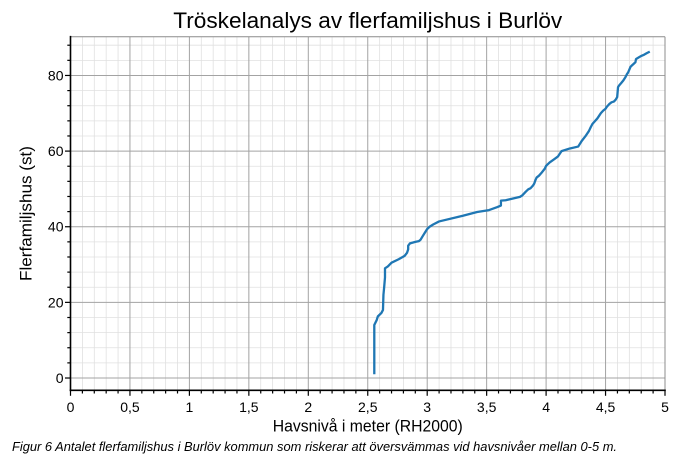 The height and width of the screenshot is (464, 700). What do you see at coordinates (190, 407) in the screenshot?
I see `svg-text: 1` at bounding box center [190, 407].